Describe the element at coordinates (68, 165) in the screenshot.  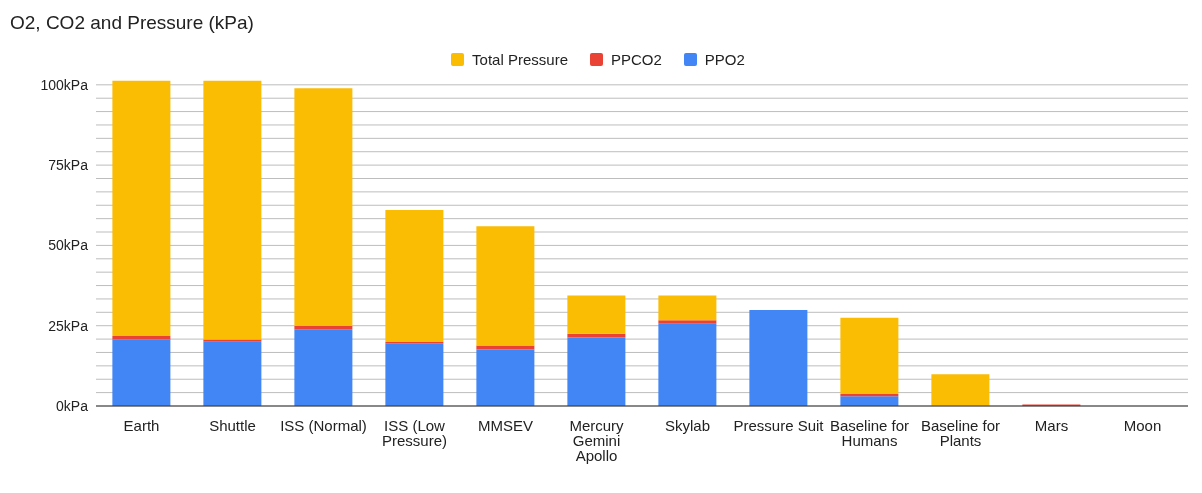
I see `y-tick-label: 75kPa` at that location.